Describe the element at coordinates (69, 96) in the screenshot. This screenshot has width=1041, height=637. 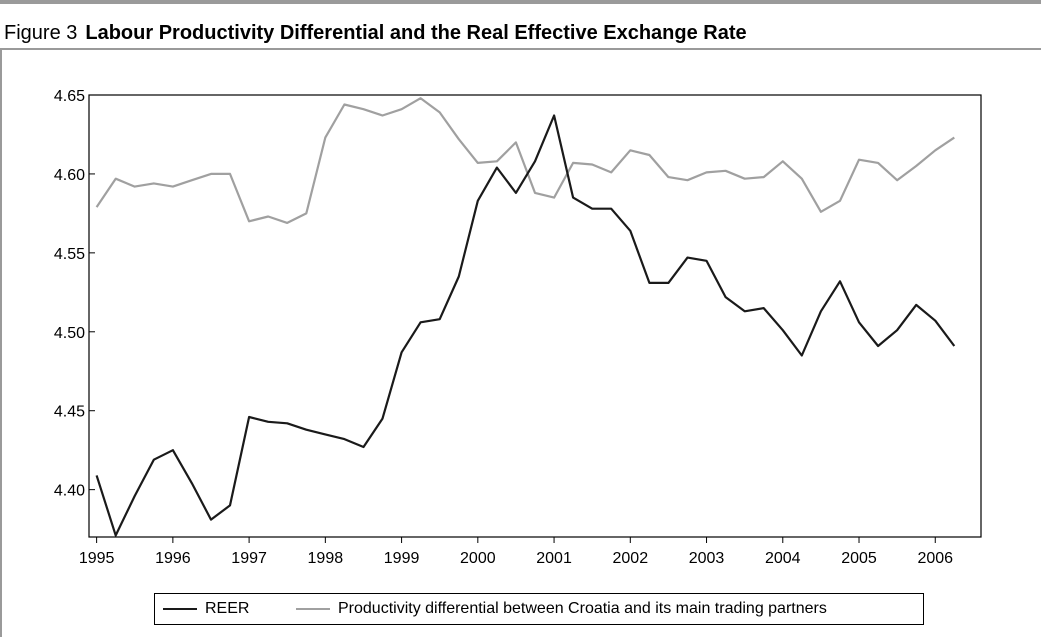
I see `y-tick-label: 4.65` at that location.